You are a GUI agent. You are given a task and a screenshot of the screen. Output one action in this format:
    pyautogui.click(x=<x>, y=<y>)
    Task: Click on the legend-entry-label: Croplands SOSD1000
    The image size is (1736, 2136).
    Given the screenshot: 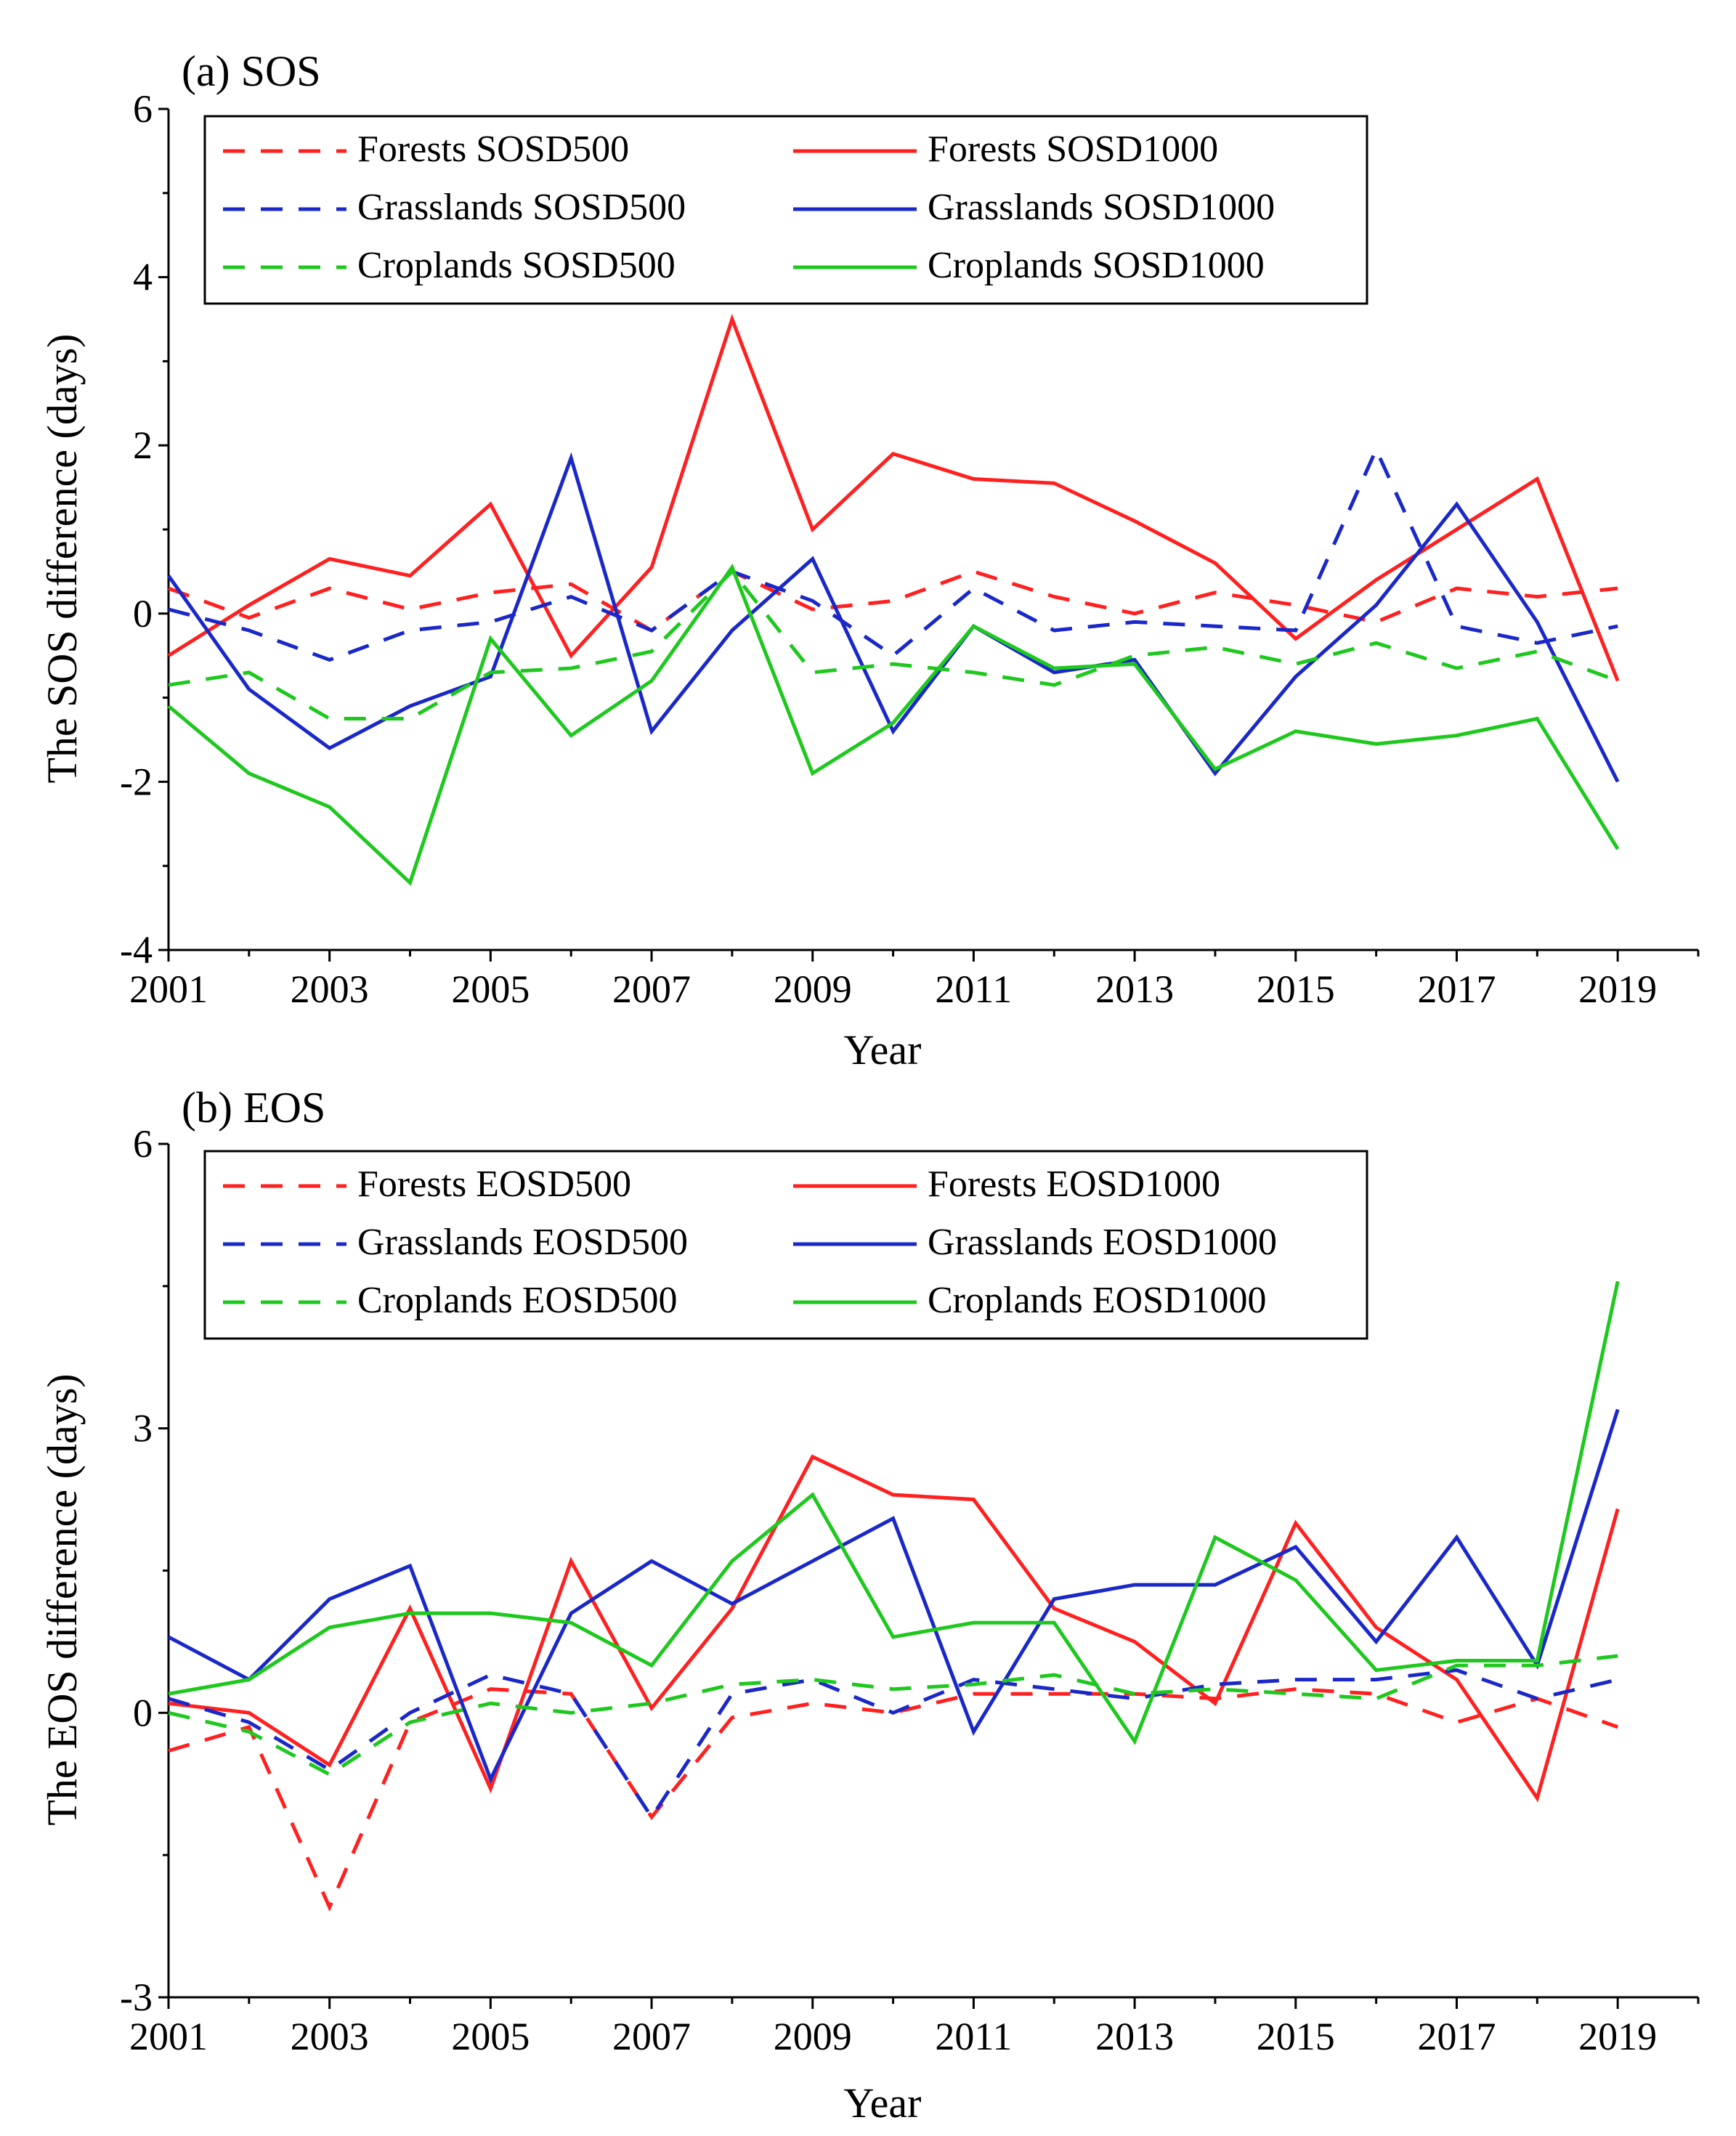 What is the action you would take?
    pyautogui.click(x=1096, y=265)
    